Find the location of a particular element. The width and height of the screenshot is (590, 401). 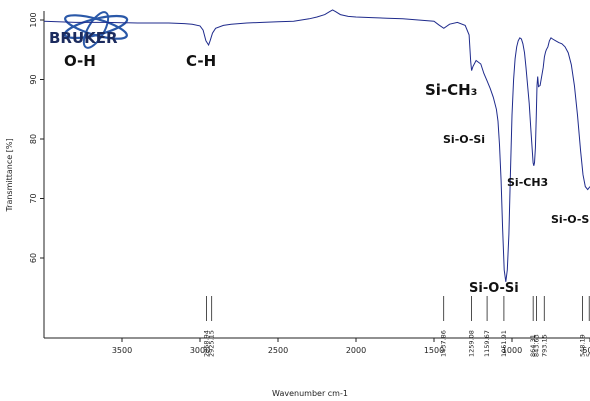

y-tick-label: 90 is located at coordinates (33, 79).